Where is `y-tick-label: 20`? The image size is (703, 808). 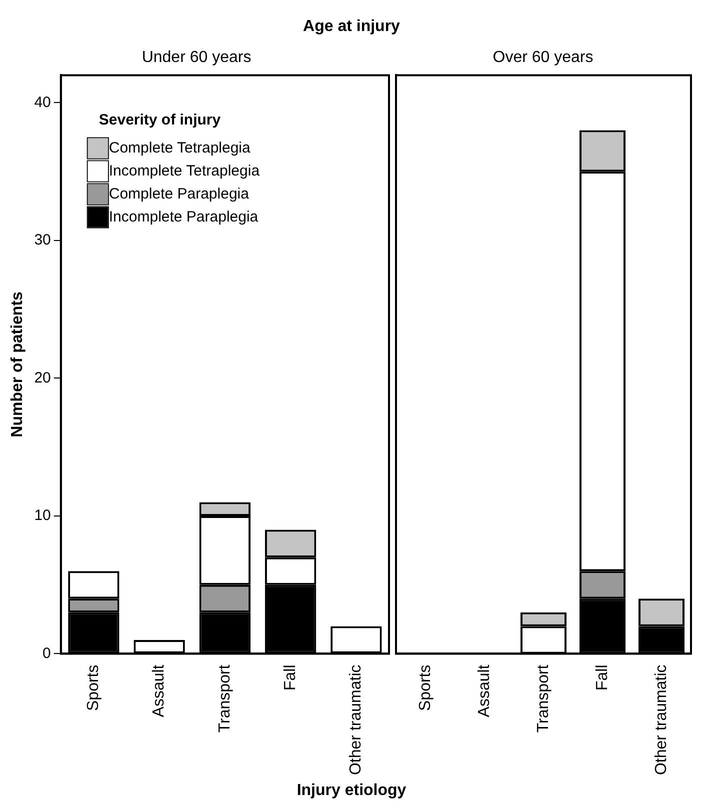
y-tick-label: 20 is located at coordinates (42, 377).